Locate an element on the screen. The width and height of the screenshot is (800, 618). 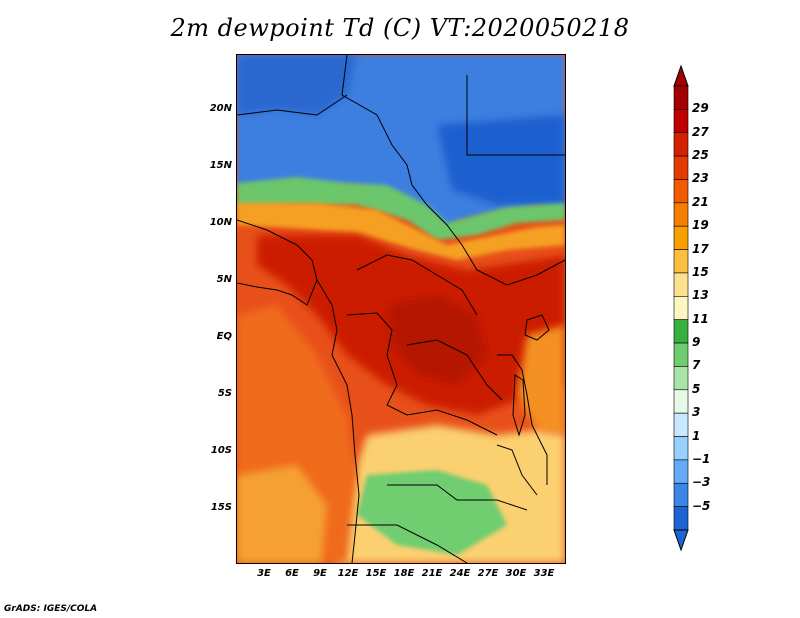
colorbar-top-arrow is located at coordinates (681, 75).